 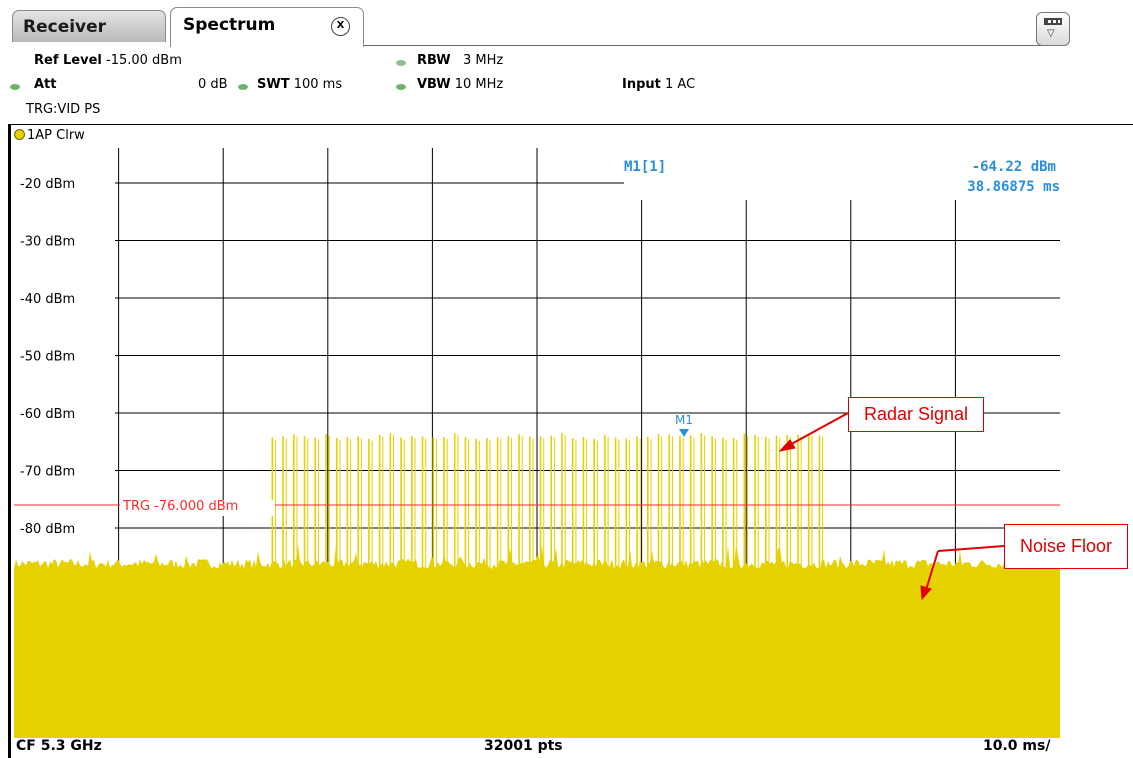 I want to click on layout-menu-button: ▽, so click(x=1053, y=29).